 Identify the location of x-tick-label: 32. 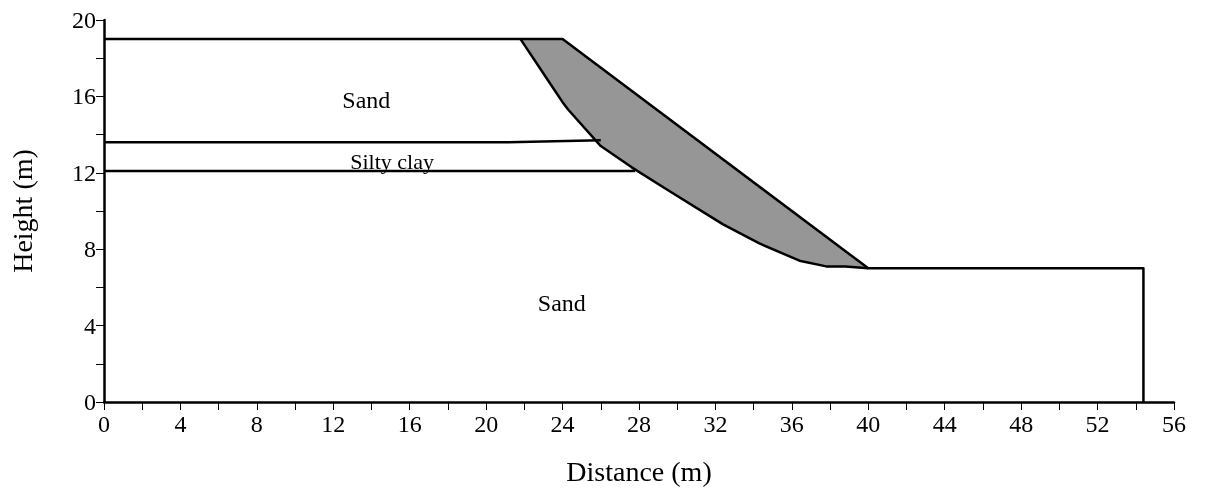
(715, 424).